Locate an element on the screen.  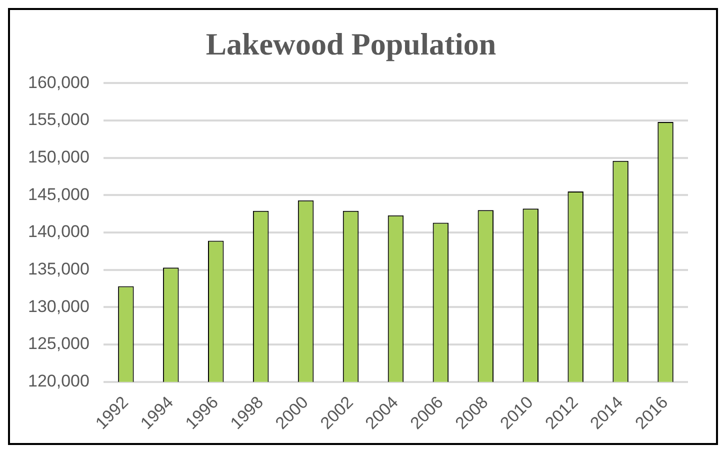
y-tick-label: 130,000 is located at coordinates (59, 306).